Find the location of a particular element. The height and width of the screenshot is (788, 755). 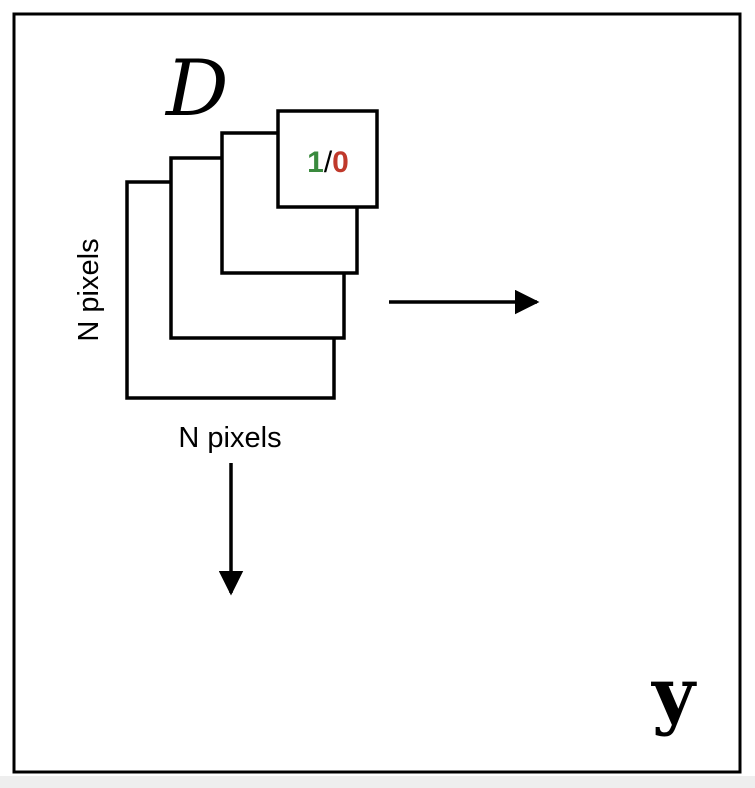

patch-width-label: N pixels is located at coordinates (229, 438).